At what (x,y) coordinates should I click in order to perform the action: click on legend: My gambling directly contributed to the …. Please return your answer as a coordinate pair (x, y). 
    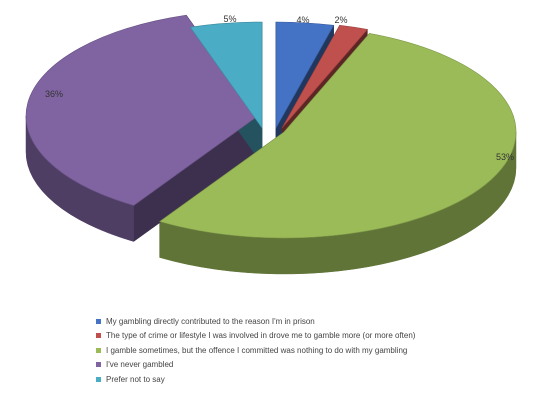
    Looking at the image, I should click on (255, 350).